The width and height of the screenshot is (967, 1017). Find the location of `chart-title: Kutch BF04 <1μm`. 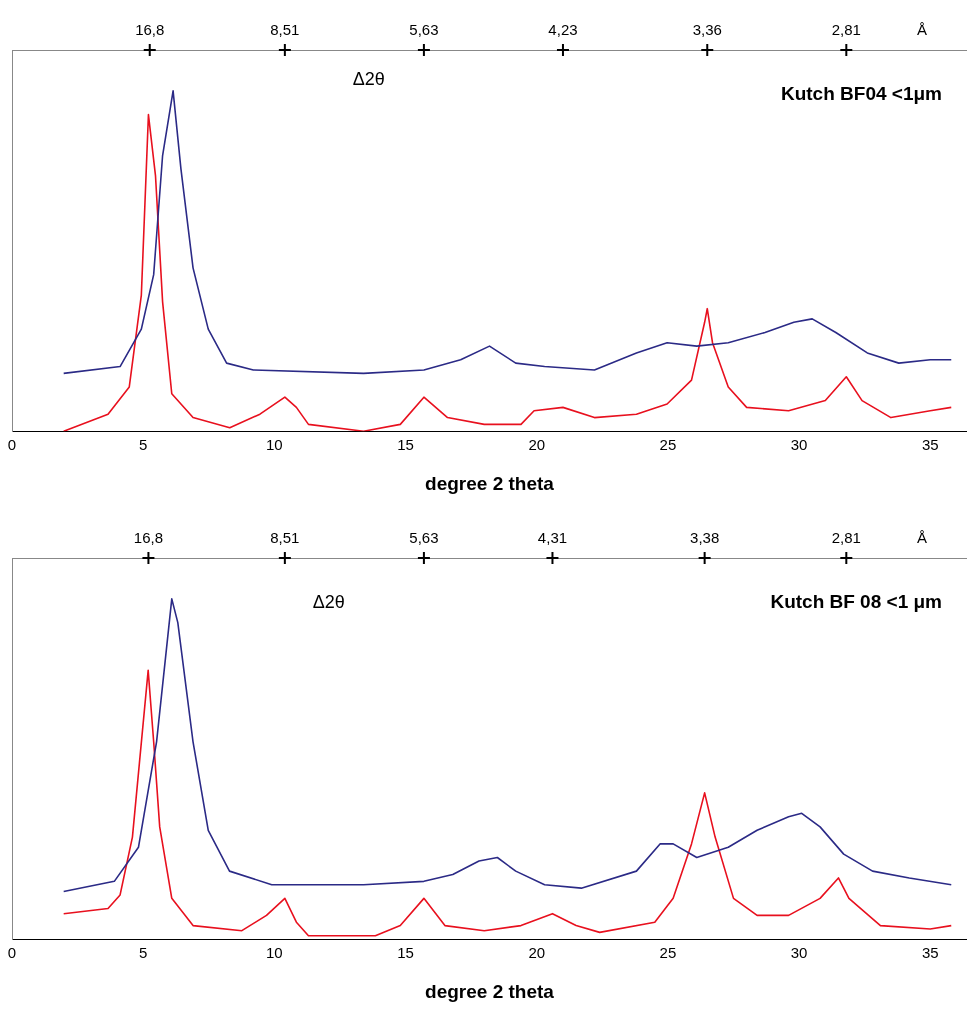

chart-title: Kutch BF04 <1μm is located at coordinates (861, 94).